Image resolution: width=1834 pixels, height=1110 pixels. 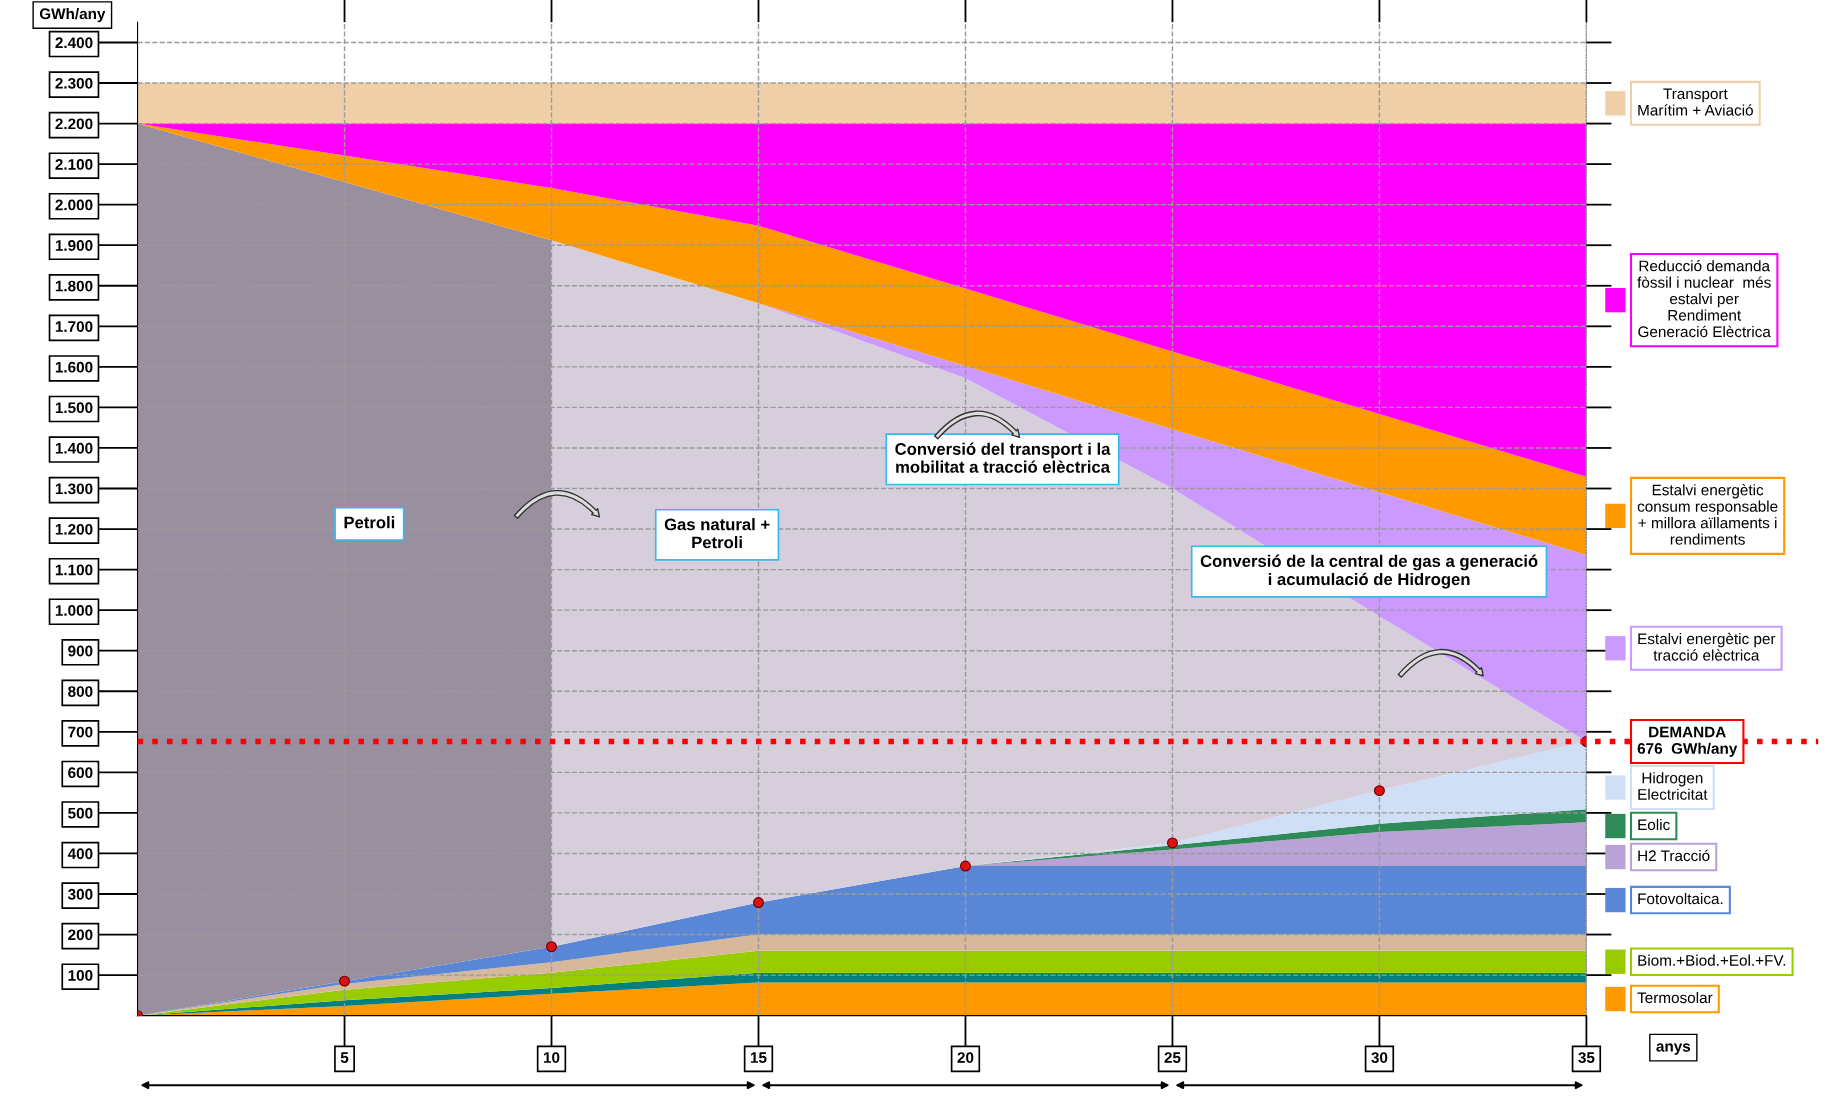 I want to click on y-tick-label: 500, so click(x=80, y=813).